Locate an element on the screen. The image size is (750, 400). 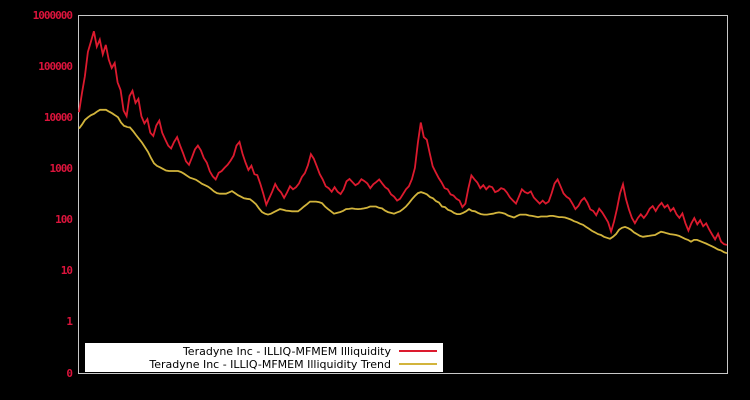
legend-label-illiquidity: Teradyne Inc - ILLIQ-MFMEM Illiquidity is located at coordinates (286, 351).